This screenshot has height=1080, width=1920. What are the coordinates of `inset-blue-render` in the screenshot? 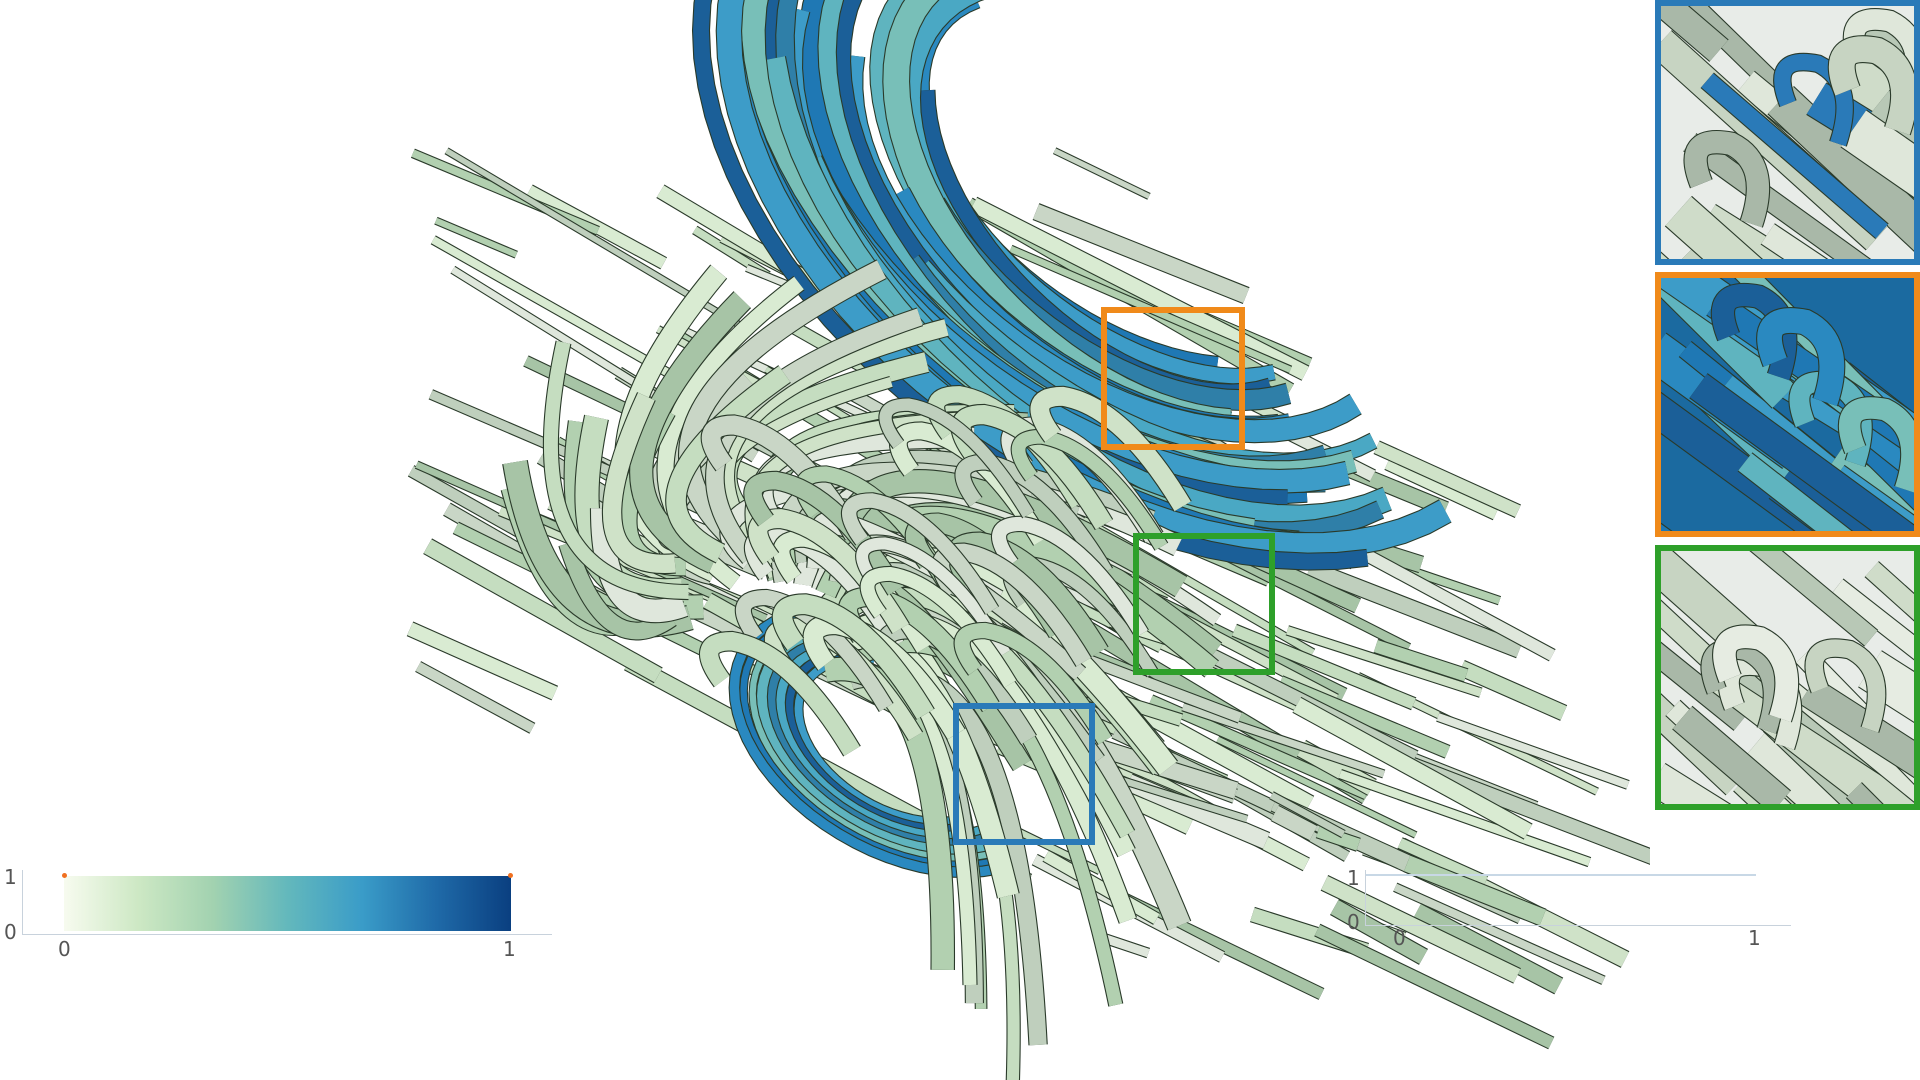 It's located at (1787, 132).